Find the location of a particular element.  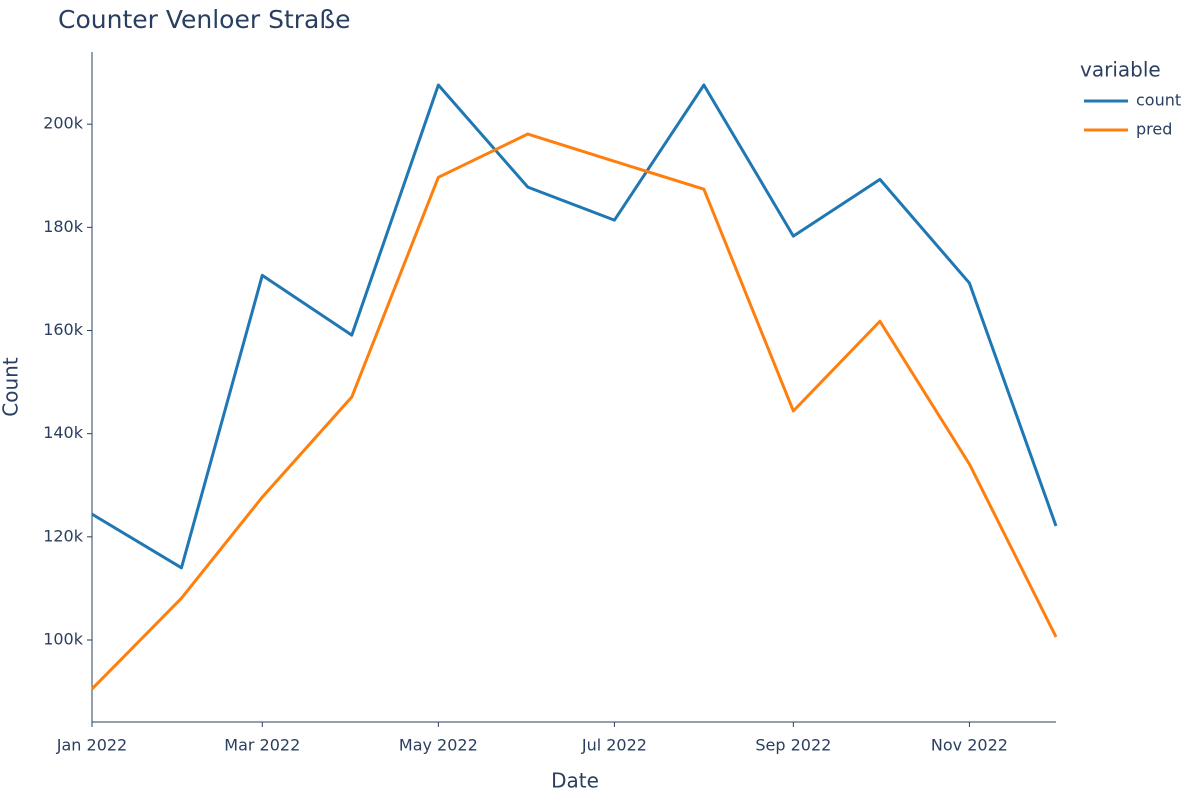

chart-title: Counter Venloer Straße is located at coordinates (204, 19).